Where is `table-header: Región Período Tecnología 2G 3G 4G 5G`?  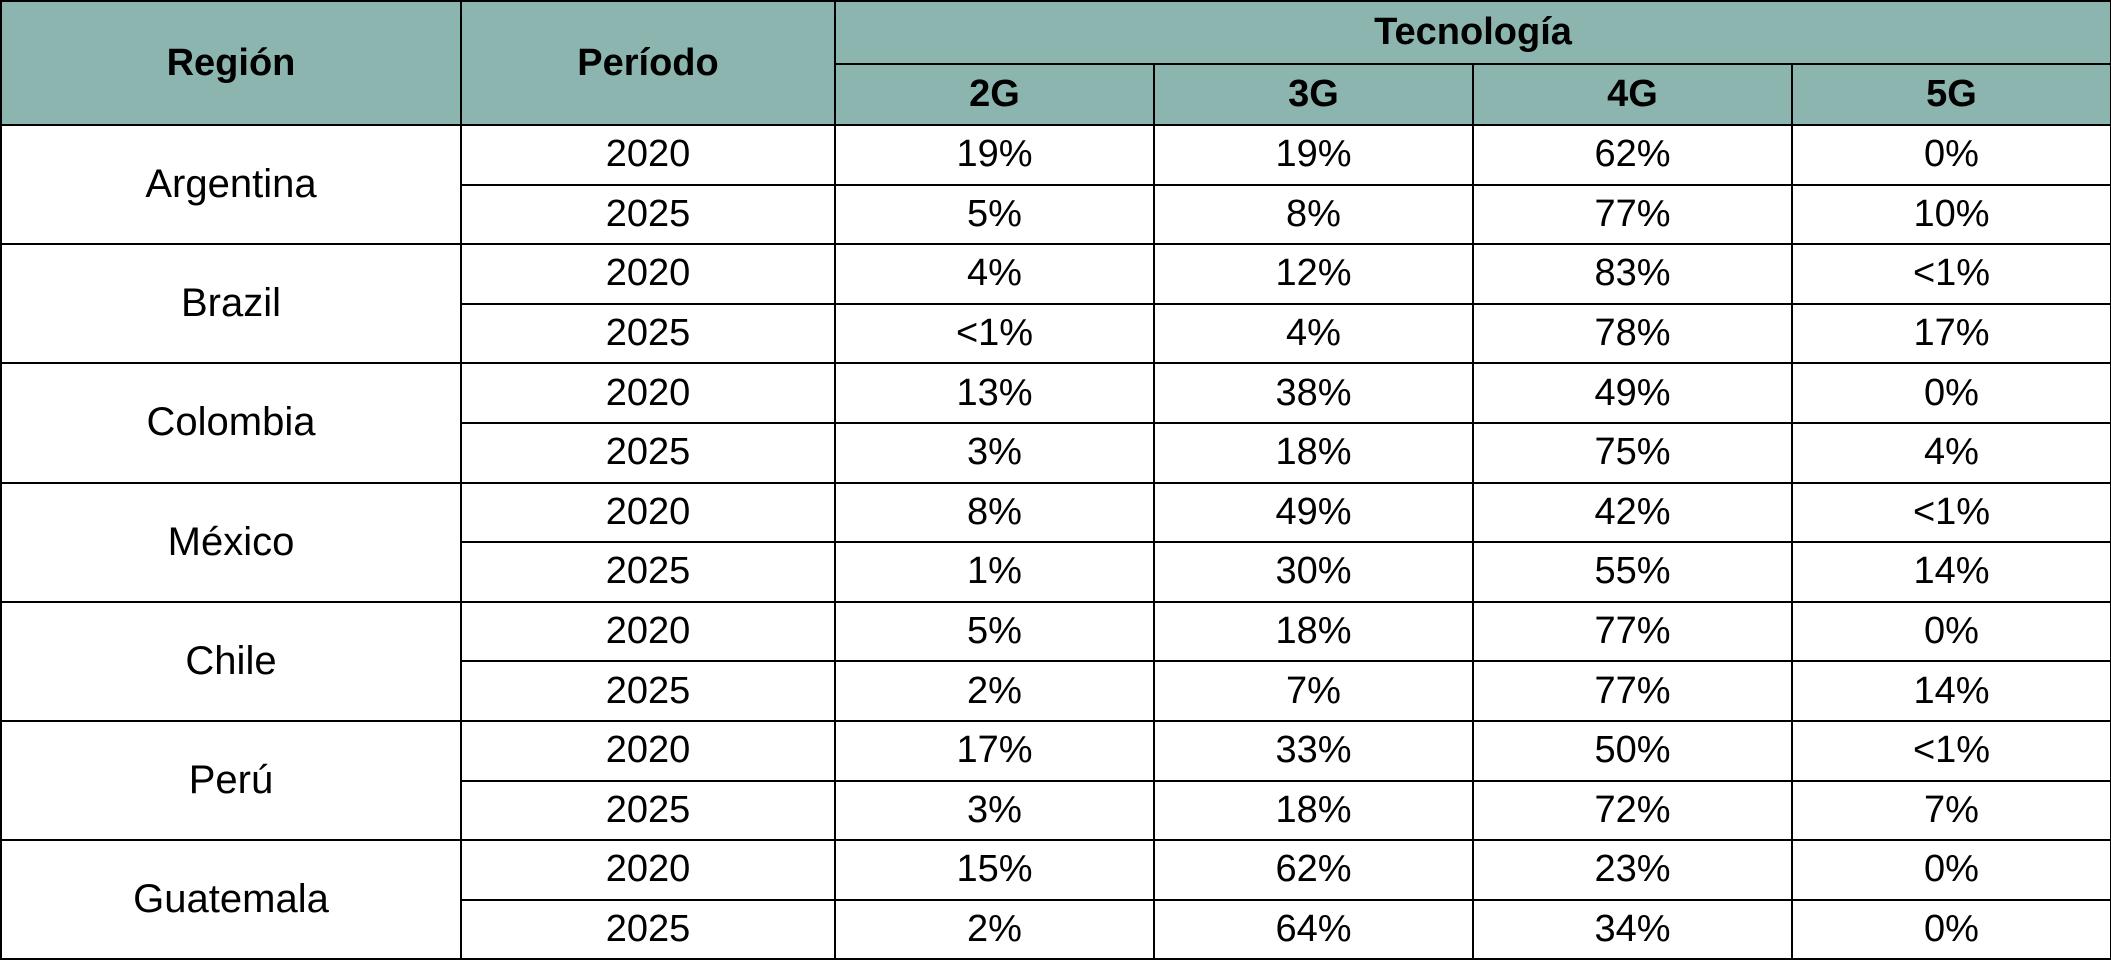 table-header: Región Período Tecnología 2G 3G 4G 5G is located at coordinates (1055, 63).